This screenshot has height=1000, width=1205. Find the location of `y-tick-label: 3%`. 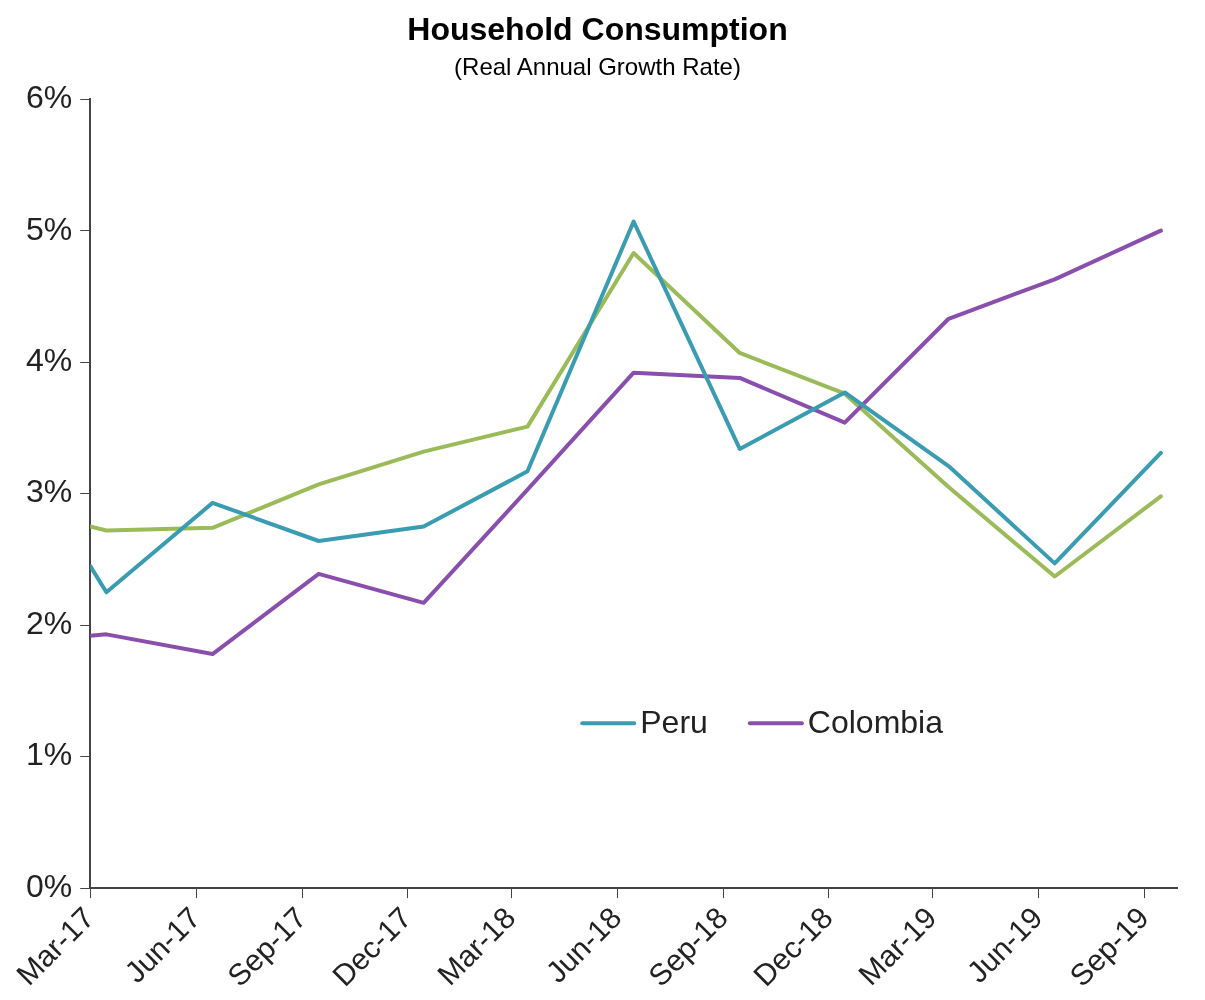

y-tick-label: 3% is located at coordinates (49, 491).